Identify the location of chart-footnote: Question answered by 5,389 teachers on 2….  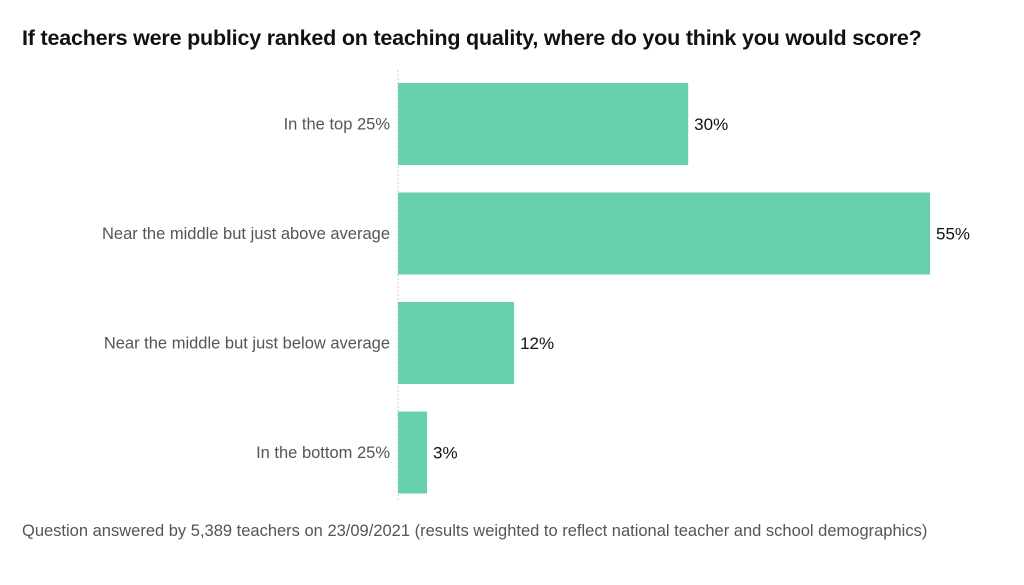
(475, 531).